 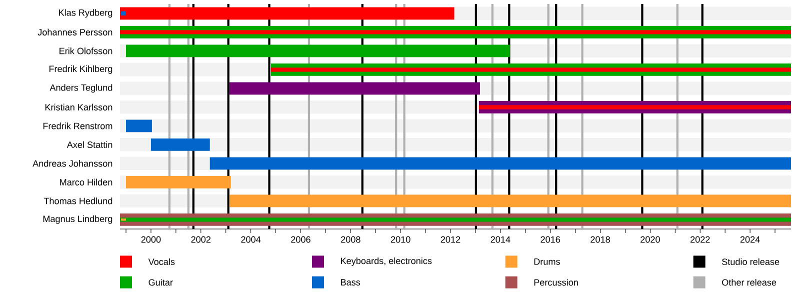 I want to click on y-tick-label: Johannes Persson, so click(x=75, y=32).